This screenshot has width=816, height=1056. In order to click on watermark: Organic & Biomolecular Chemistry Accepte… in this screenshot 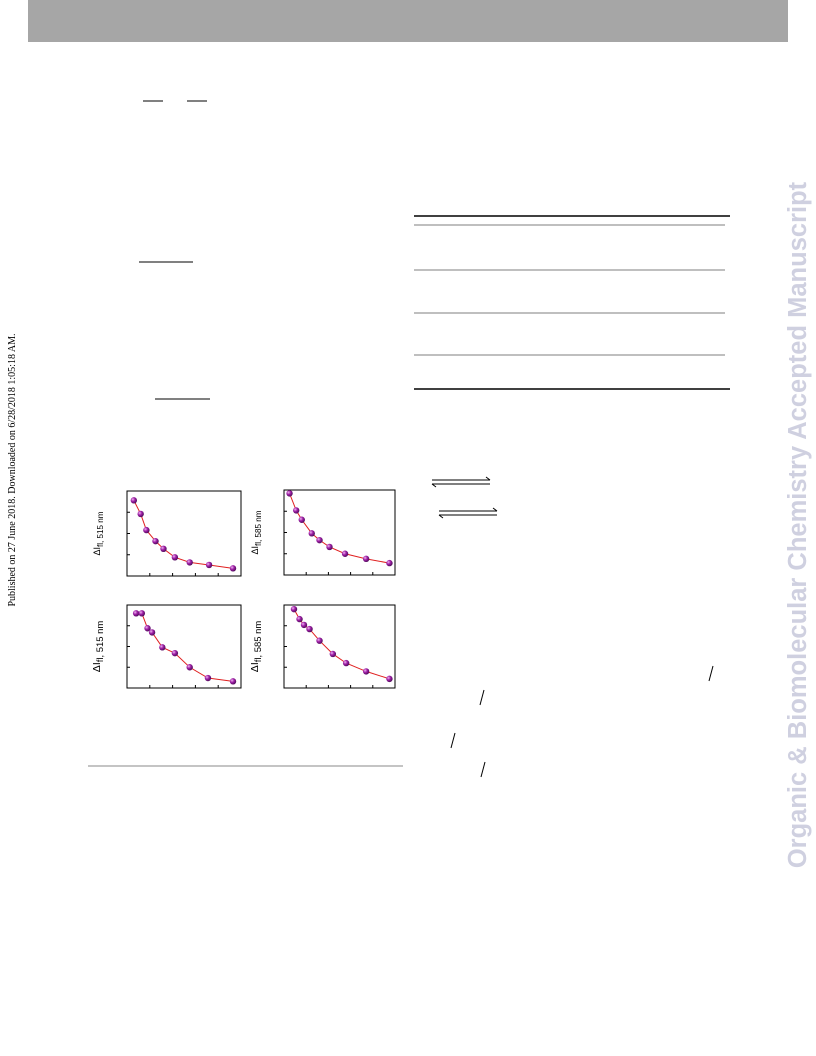, I will do `click(798, 524)`.